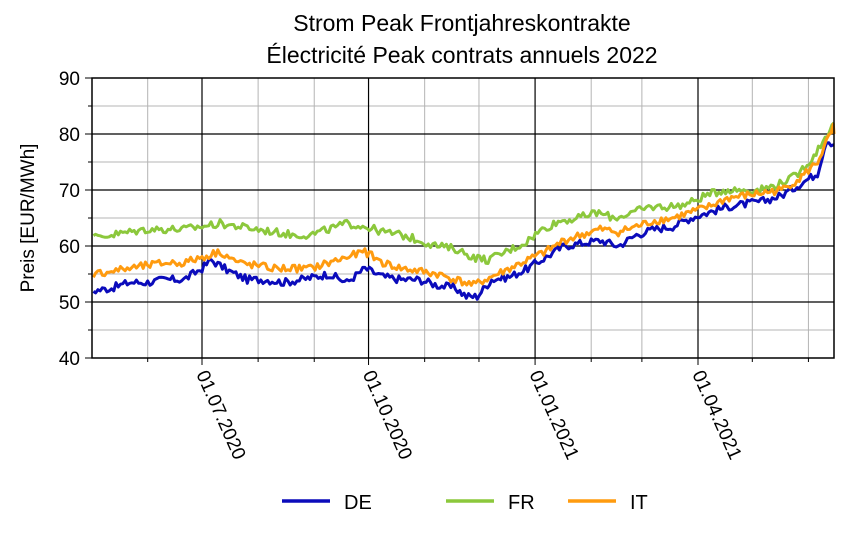  What do you see at coordinates (69, 359) in the screenshot?
I see `y-tick-label: 40` at bounding box center [69, 359].